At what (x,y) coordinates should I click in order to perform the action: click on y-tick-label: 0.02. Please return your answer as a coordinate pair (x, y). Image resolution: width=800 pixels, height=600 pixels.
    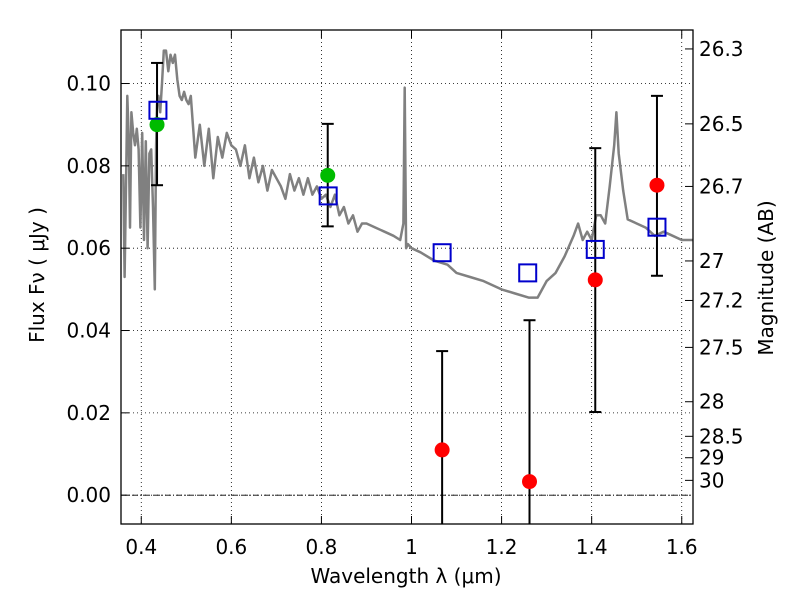
    Looking at the image, I should click on (88, 413).